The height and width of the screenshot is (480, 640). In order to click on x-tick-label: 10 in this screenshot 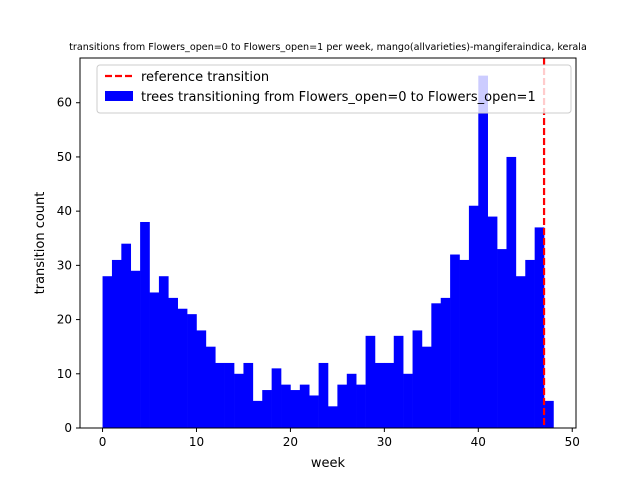, I will do `click(196, 442)`.